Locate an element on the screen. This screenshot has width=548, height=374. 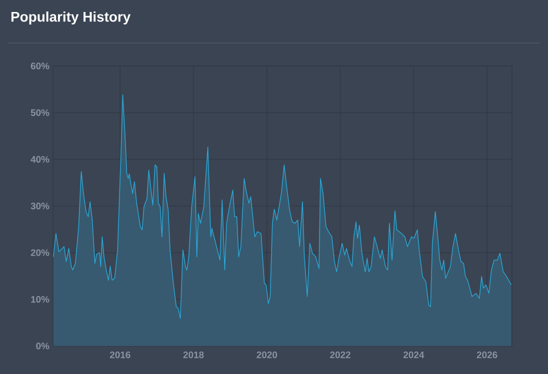
y-tick-label: 20% is located at coordinates (40, 252).